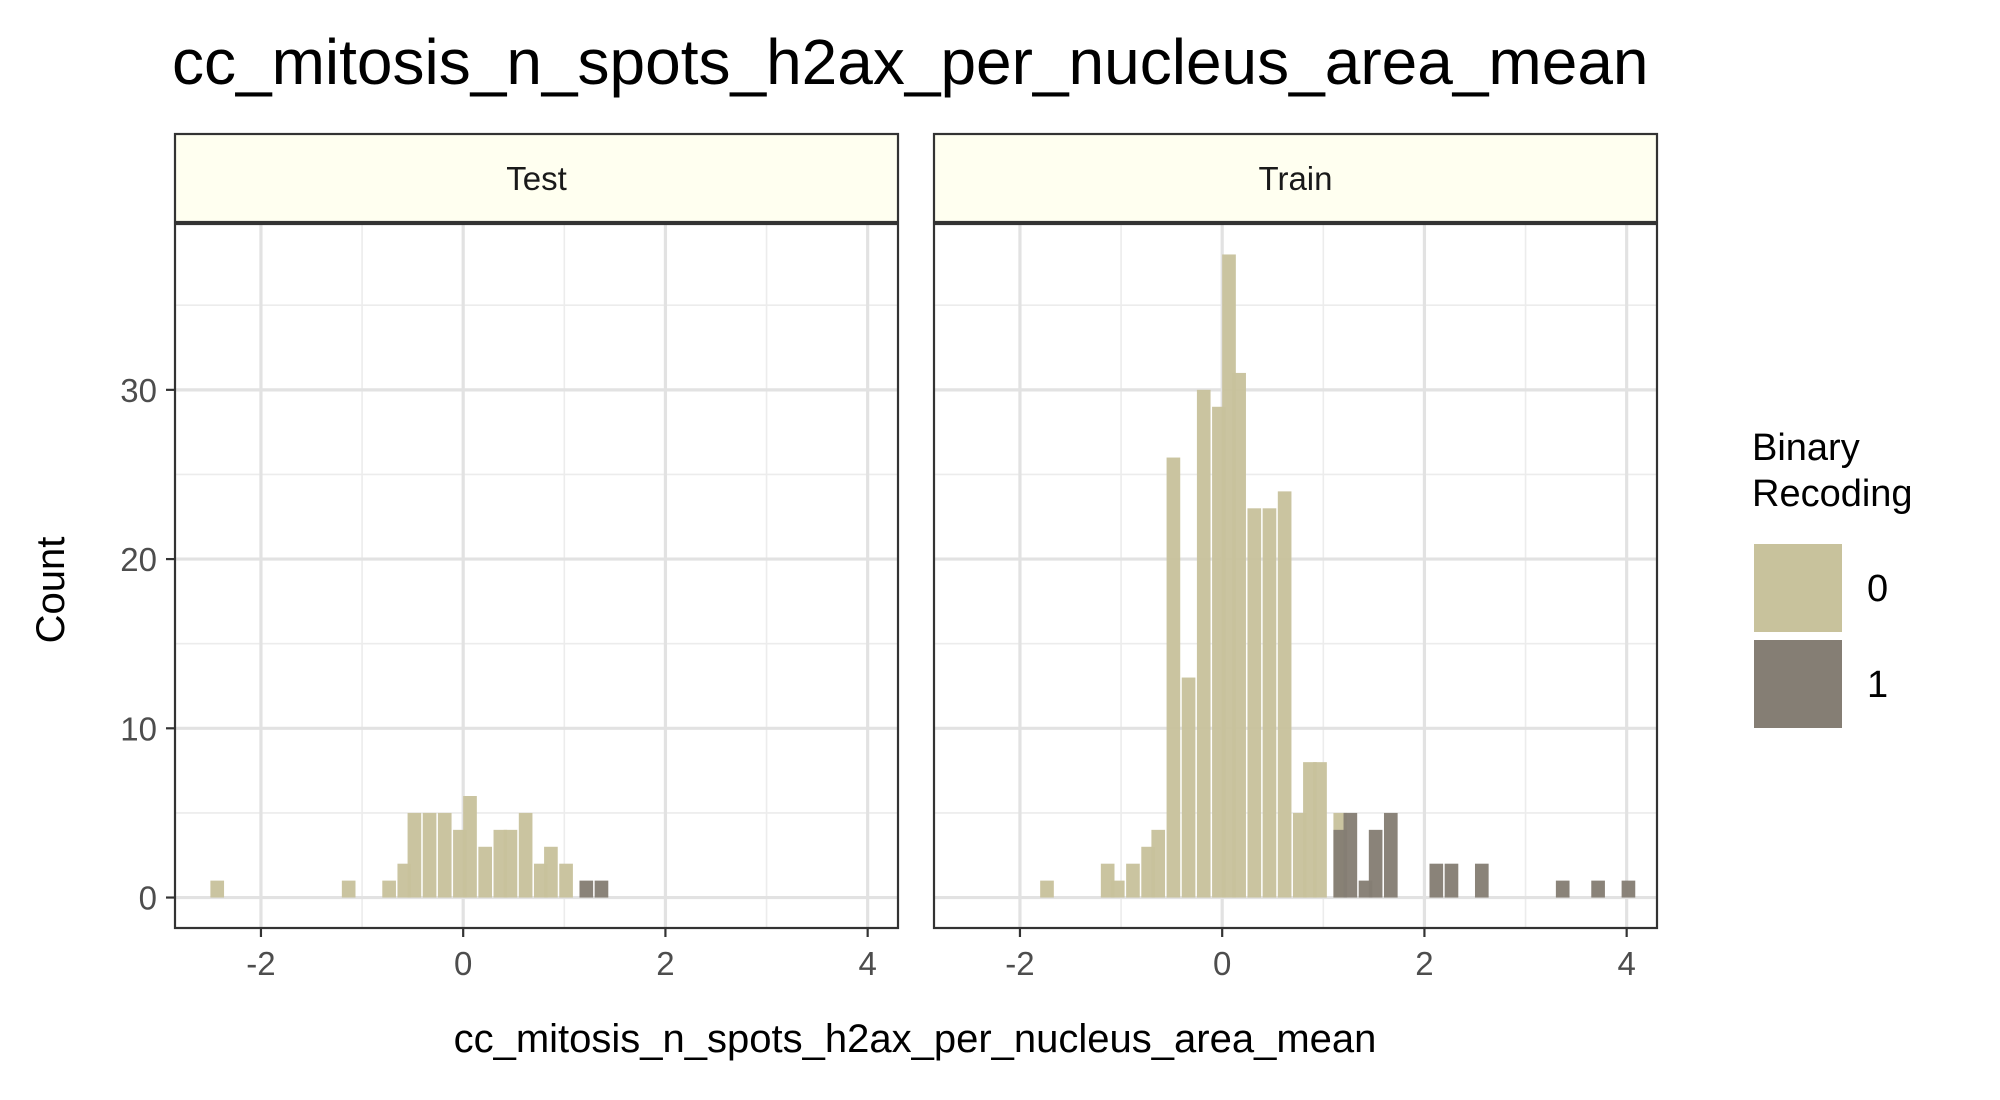 The height and width of the screenshot is (1100, 2000). What do you see at coordinates (1877, 685) in the screenshot?
I see `legend-label-1: 1` at bounding box center [1877, 685].